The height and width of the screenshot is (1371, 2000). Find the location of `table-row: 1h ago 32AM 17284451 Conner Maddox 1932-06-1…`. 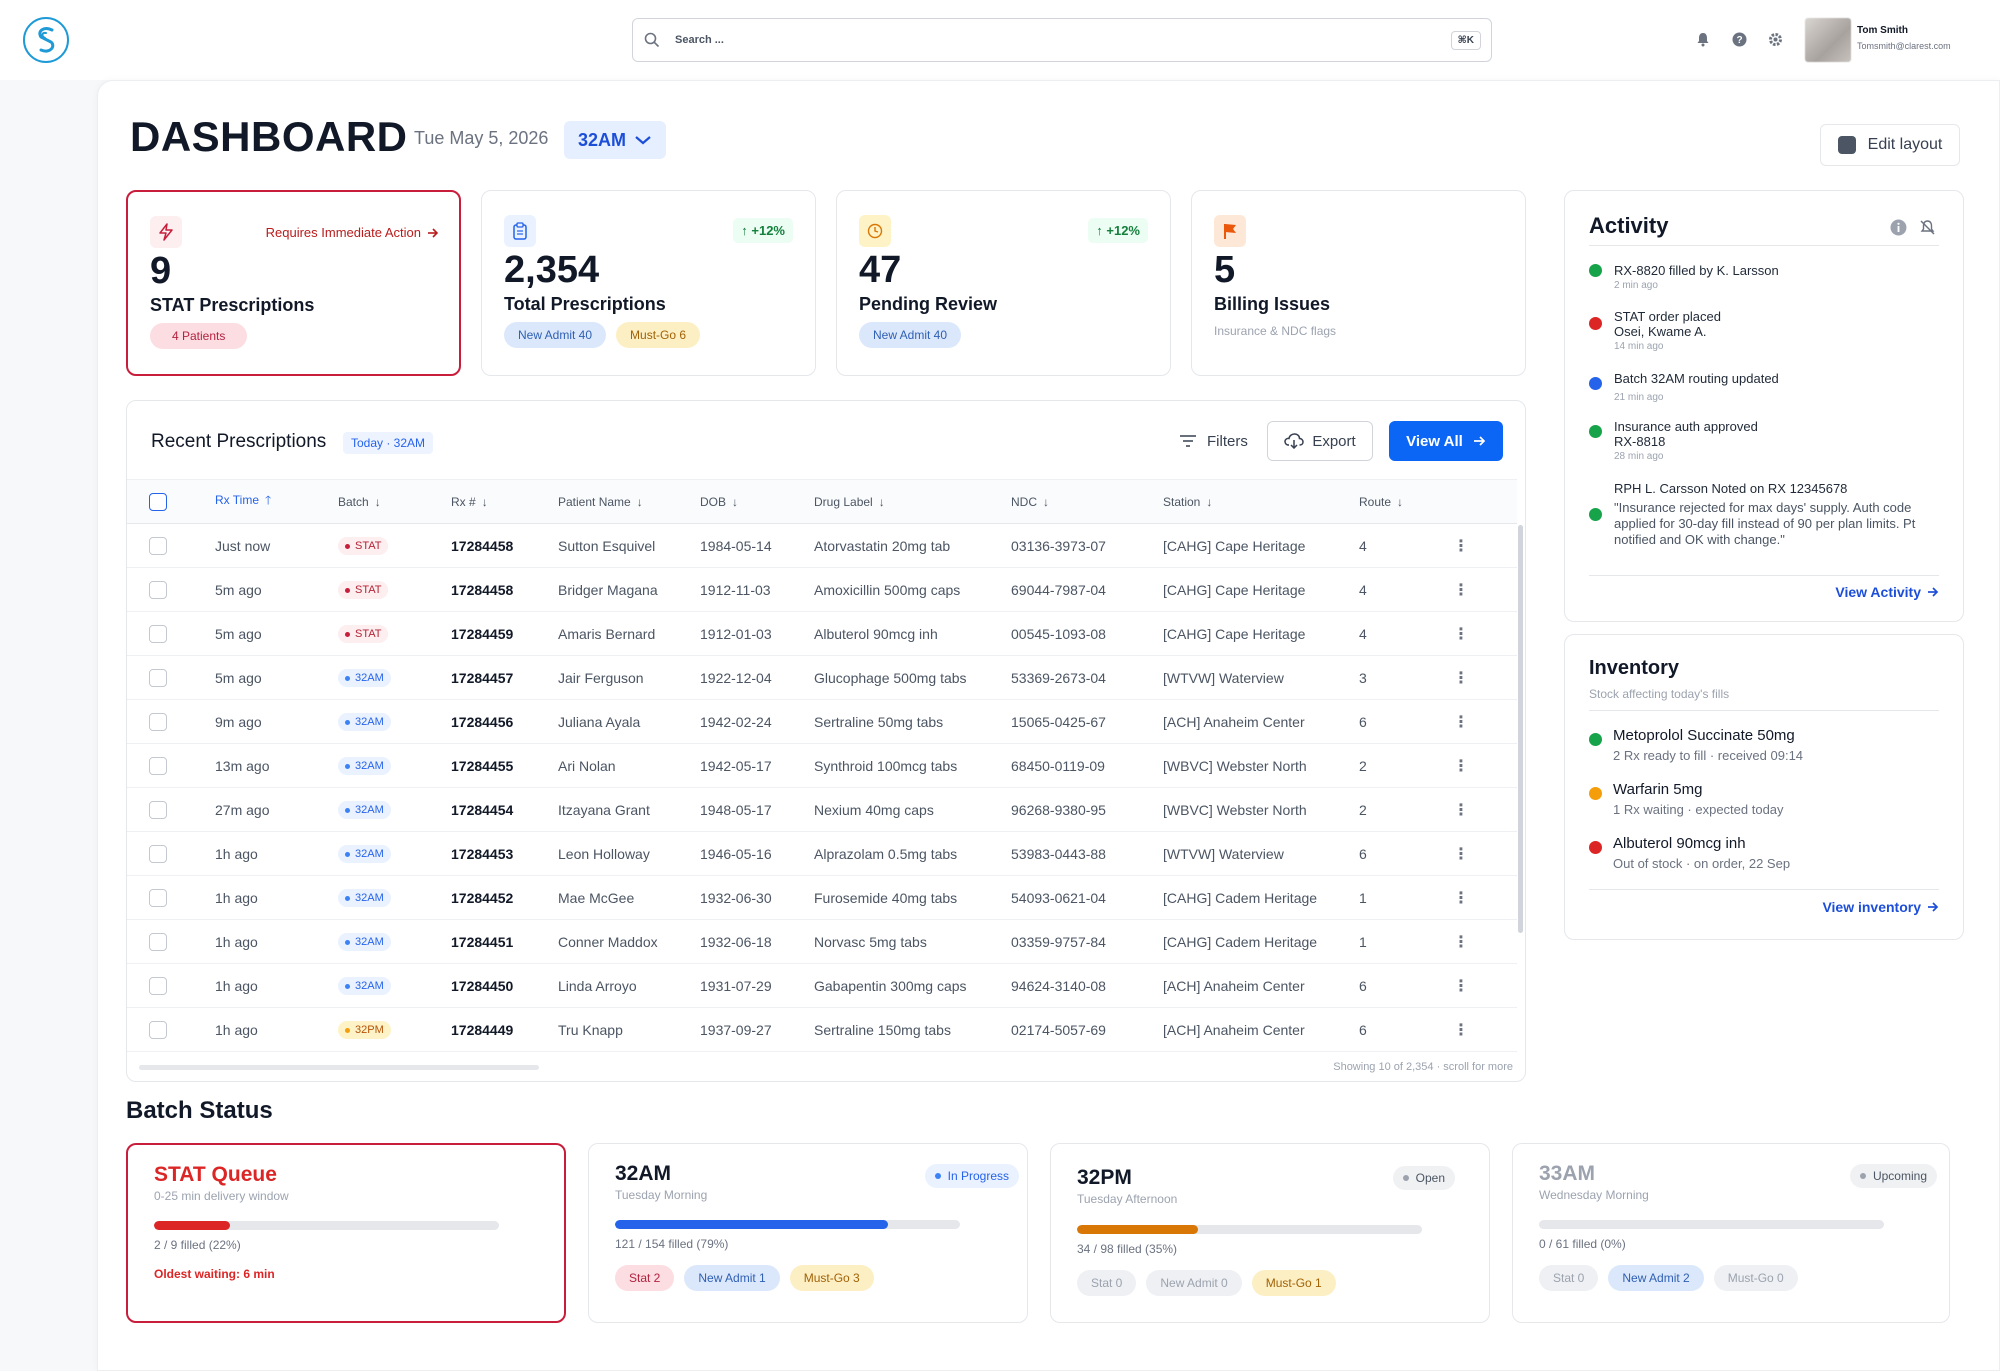

table-row: 1h ago 32AM 17284451 Conner Maddox 1932-06-1… is located at coordinates (822, 942).